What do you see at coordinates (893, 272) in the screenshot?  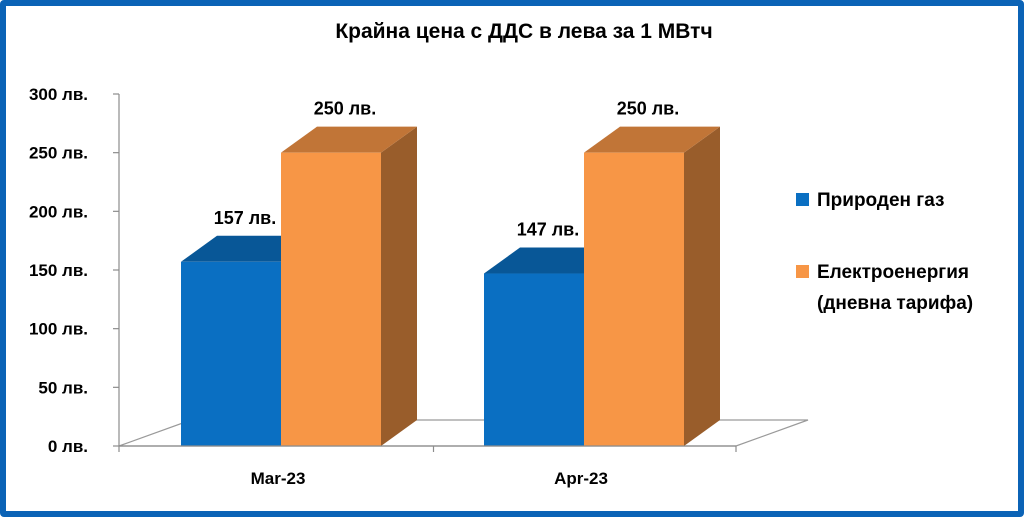 I see `legend-label: Електроенергия` at bounding box center [893, 272].